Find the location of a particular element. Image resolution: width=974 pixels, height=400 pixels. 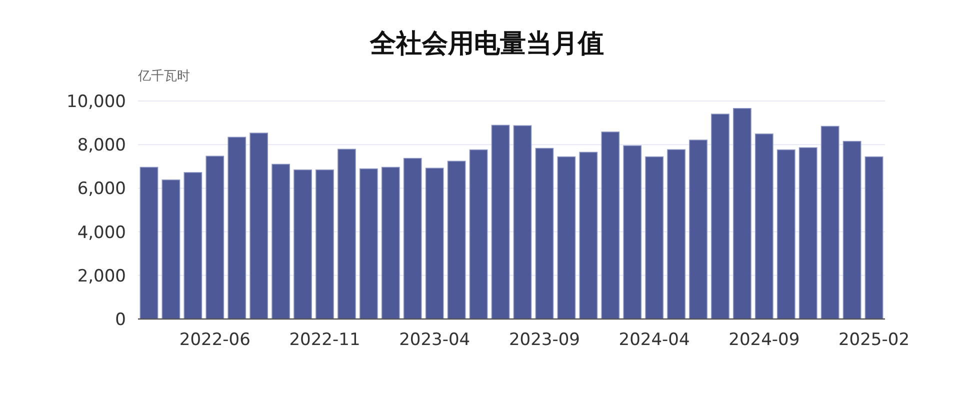

y-tick-label: 10,000 is located at coordinates (96, 102).